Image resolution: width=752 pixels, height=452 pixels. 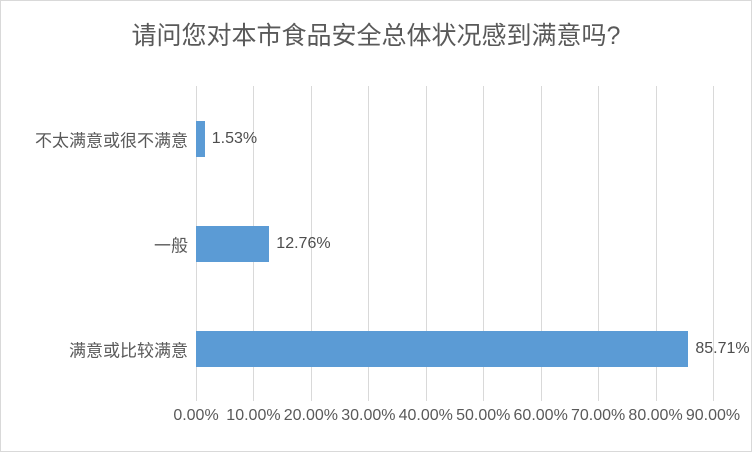 I want to click on x-axis-tick-label: 20.00%, so click(x=311, y=415).